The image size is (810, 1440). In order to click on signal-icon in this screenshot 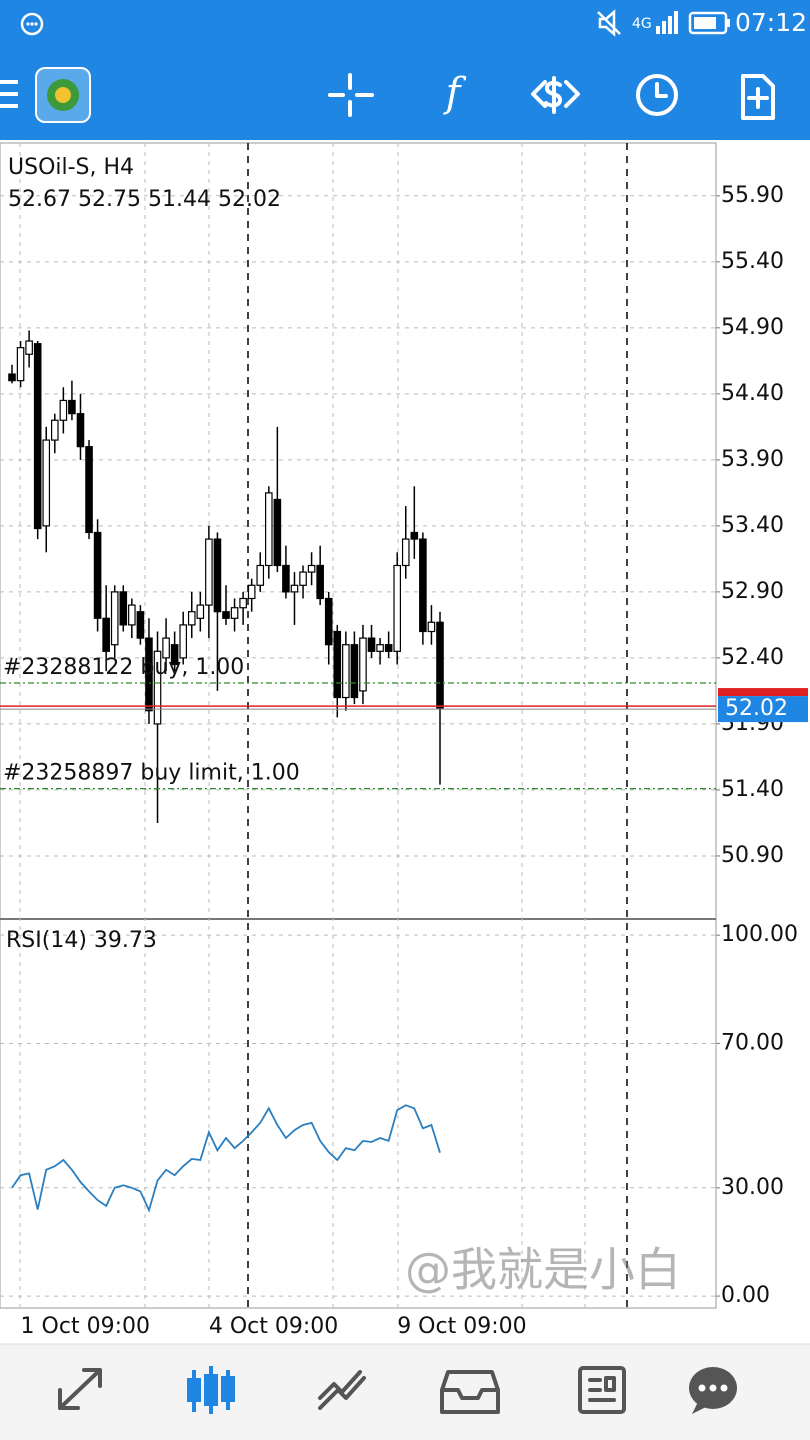, I will do `click(667, 22)`.